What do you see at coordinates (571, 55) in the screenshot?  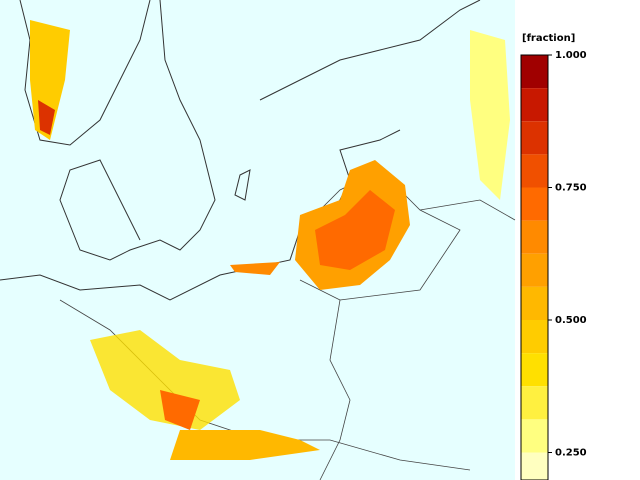 I see `colorbar-tick-label: 1.000` at bounding box center [571, 55].